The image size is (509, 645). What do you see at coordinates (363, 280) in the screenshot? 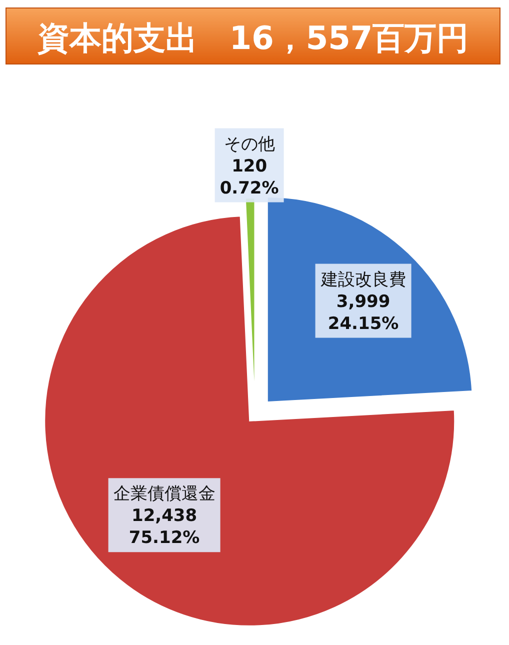
I see `slice-label: 建設改良費` at bounding box center [363, 280].